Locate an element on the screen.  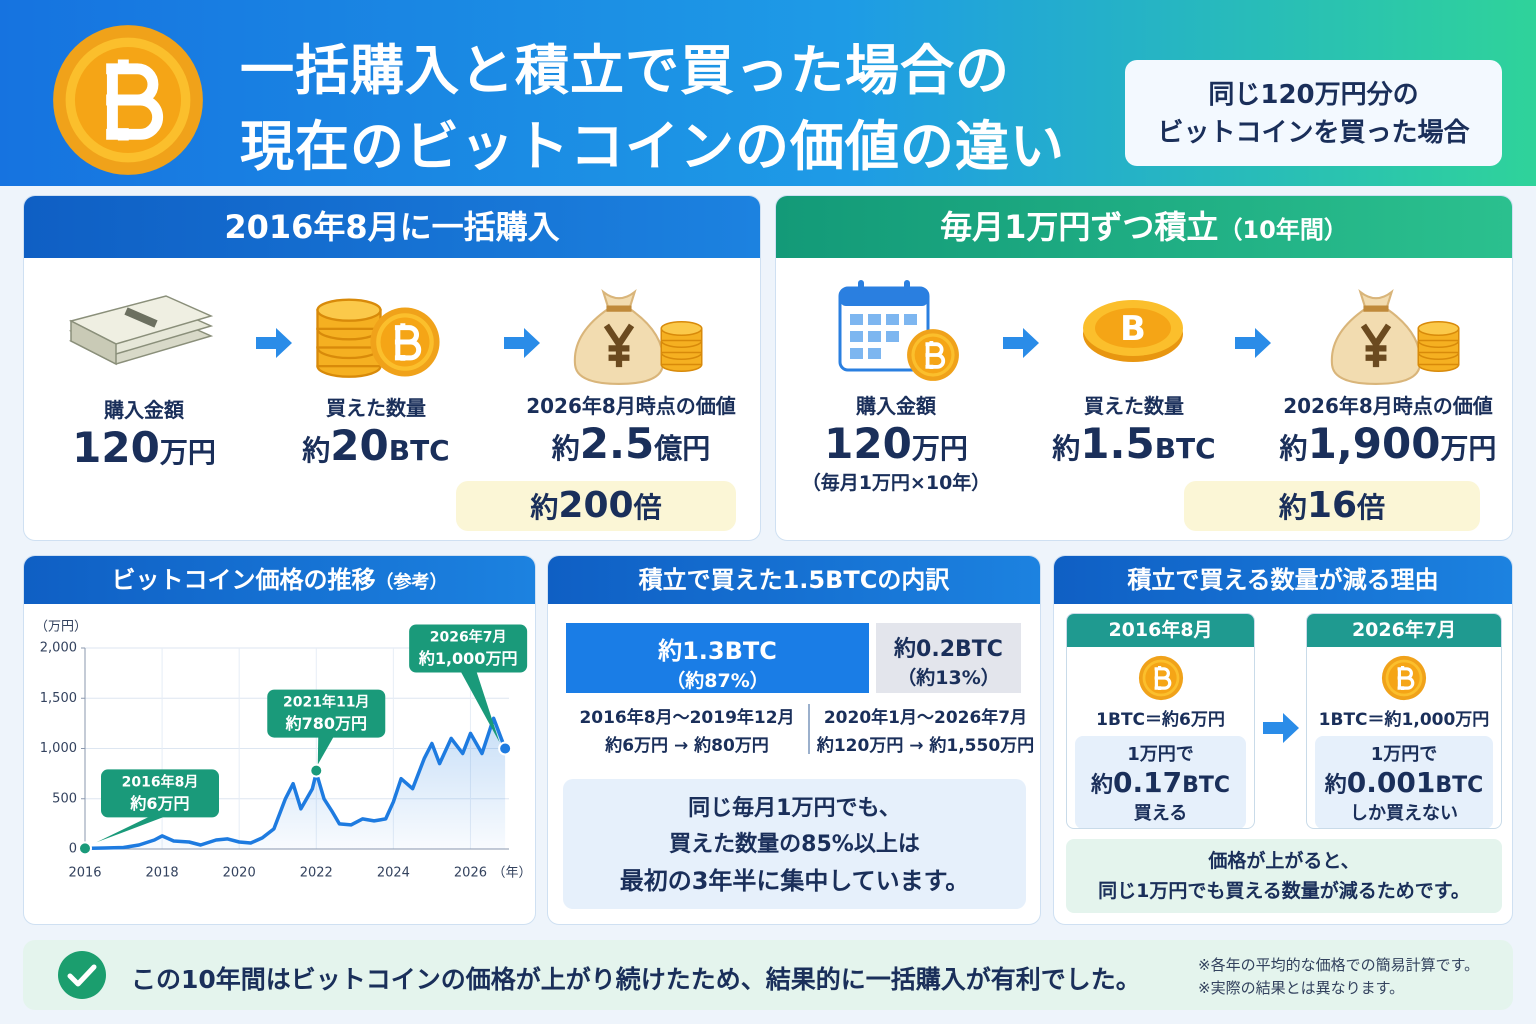
multiplier: 約200倍 is located at coordinates (596, 506).